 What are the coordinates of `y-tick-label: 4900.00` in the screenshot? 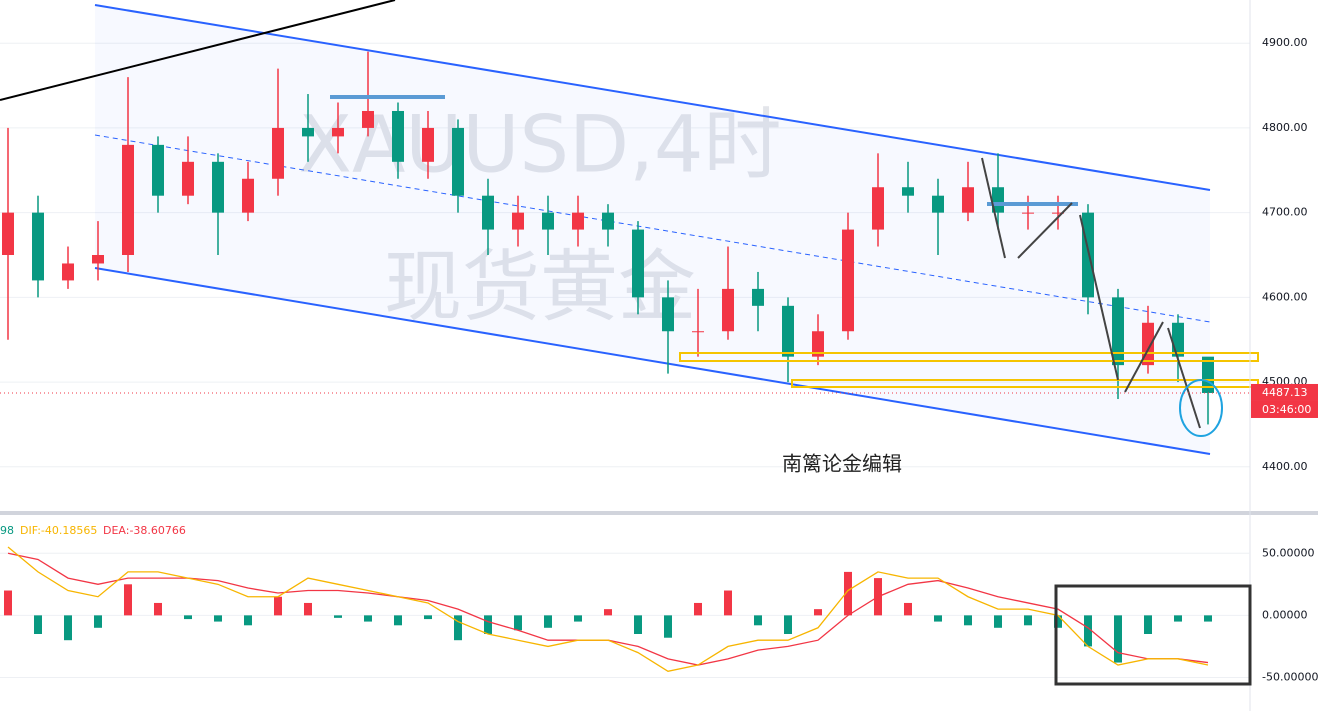 It's located at (1285, 42).